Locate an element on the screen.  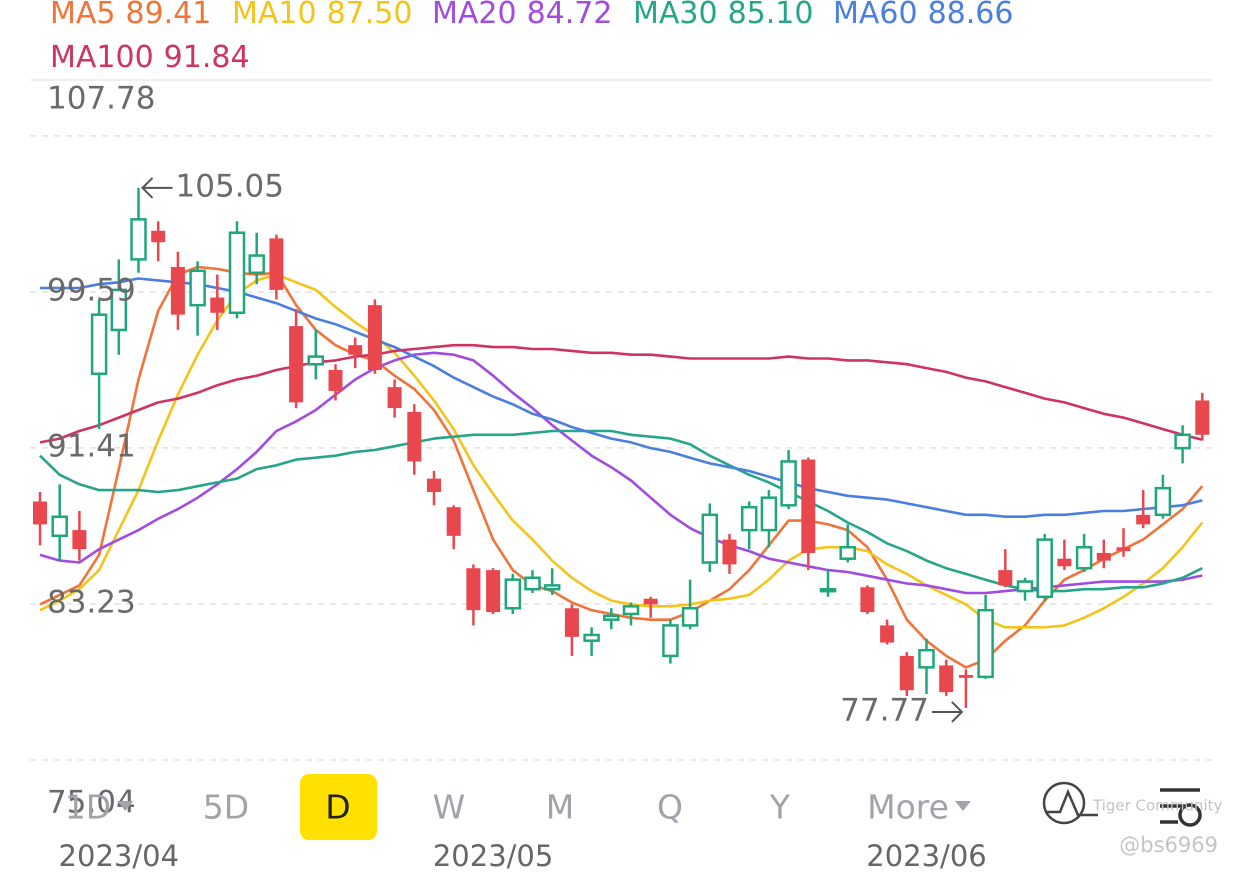
legend-entry: MA100 91.84 is located at coordinates (150, 57).